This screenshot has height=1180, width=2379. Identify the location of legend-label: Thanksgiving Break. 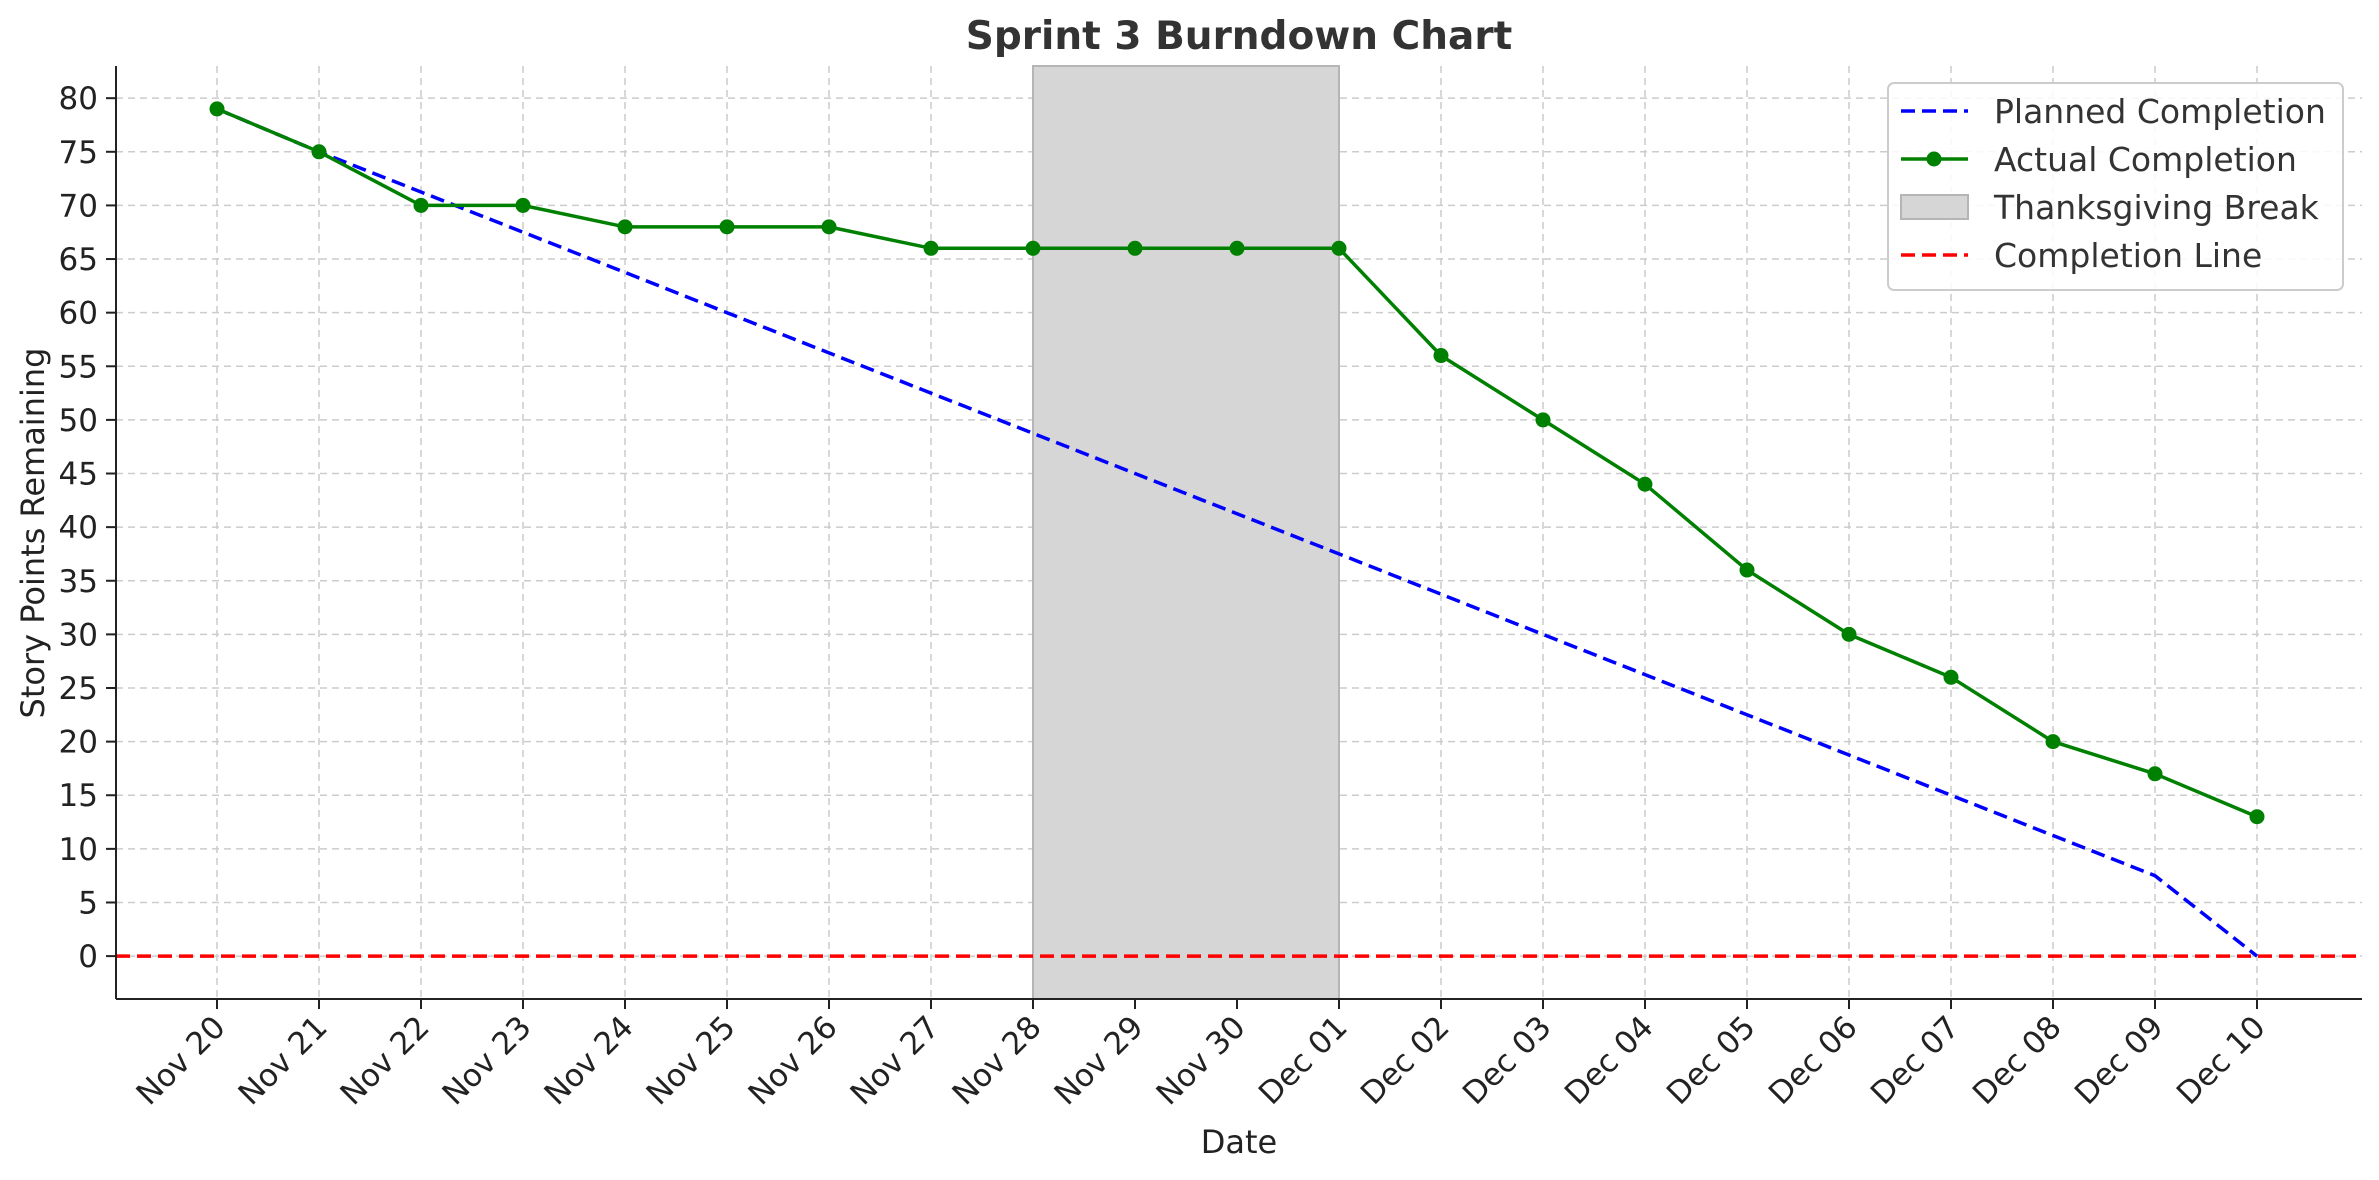
(2156, 207).